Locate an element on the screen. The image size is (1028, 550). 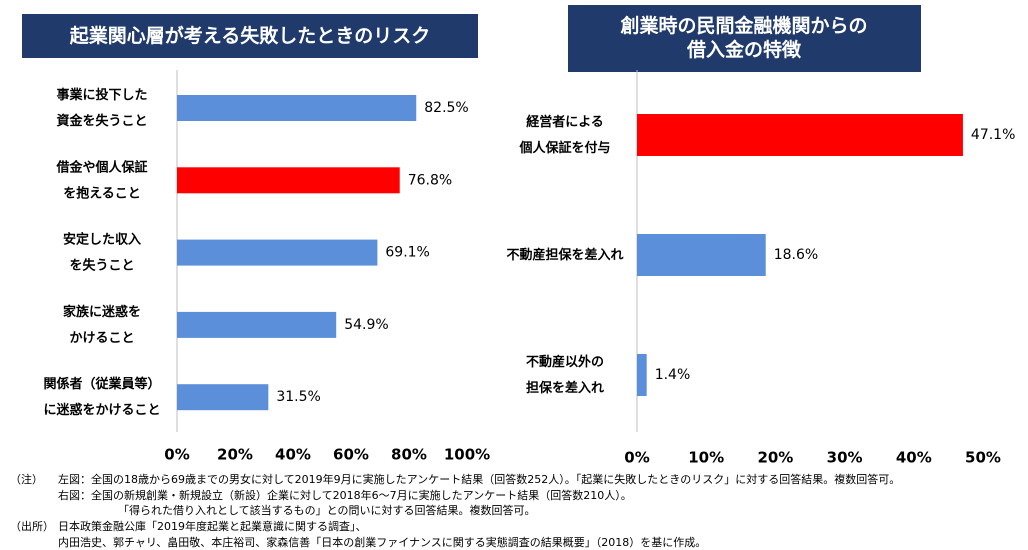
value-label: 47.1% is located at coordinates (993, 135).